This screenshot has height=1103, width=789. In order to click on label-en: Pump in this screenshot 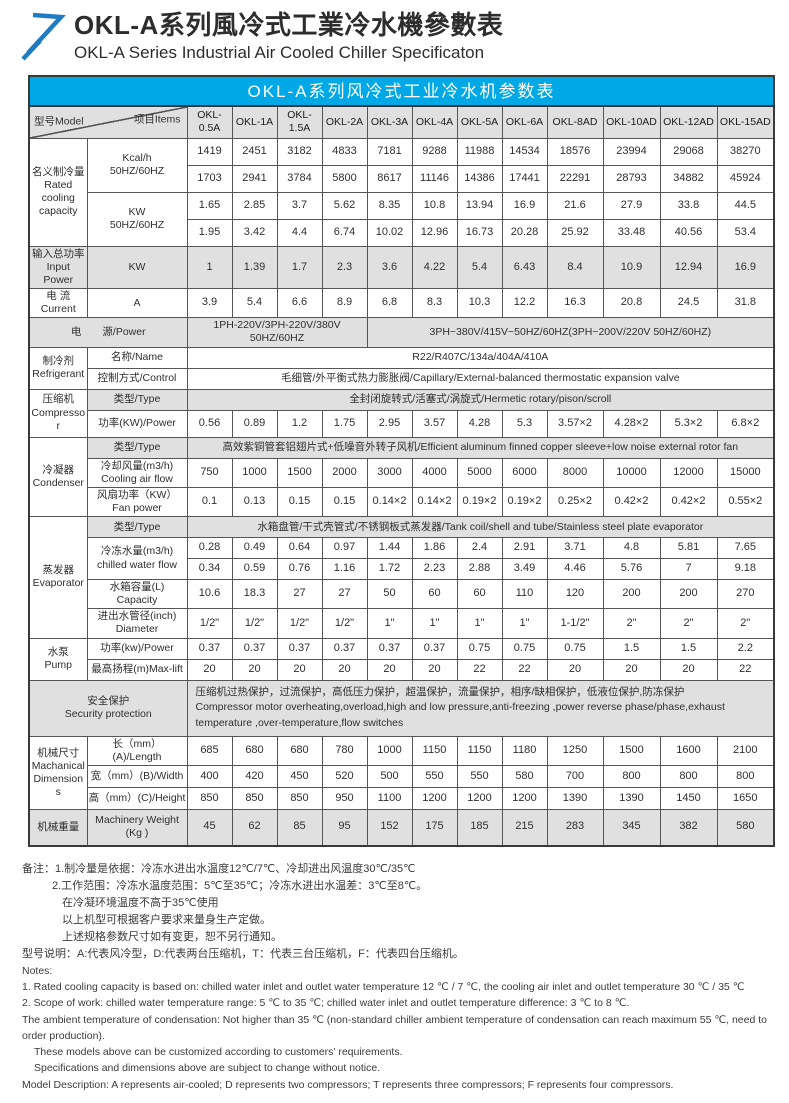, I will do `click(58, 665)`.